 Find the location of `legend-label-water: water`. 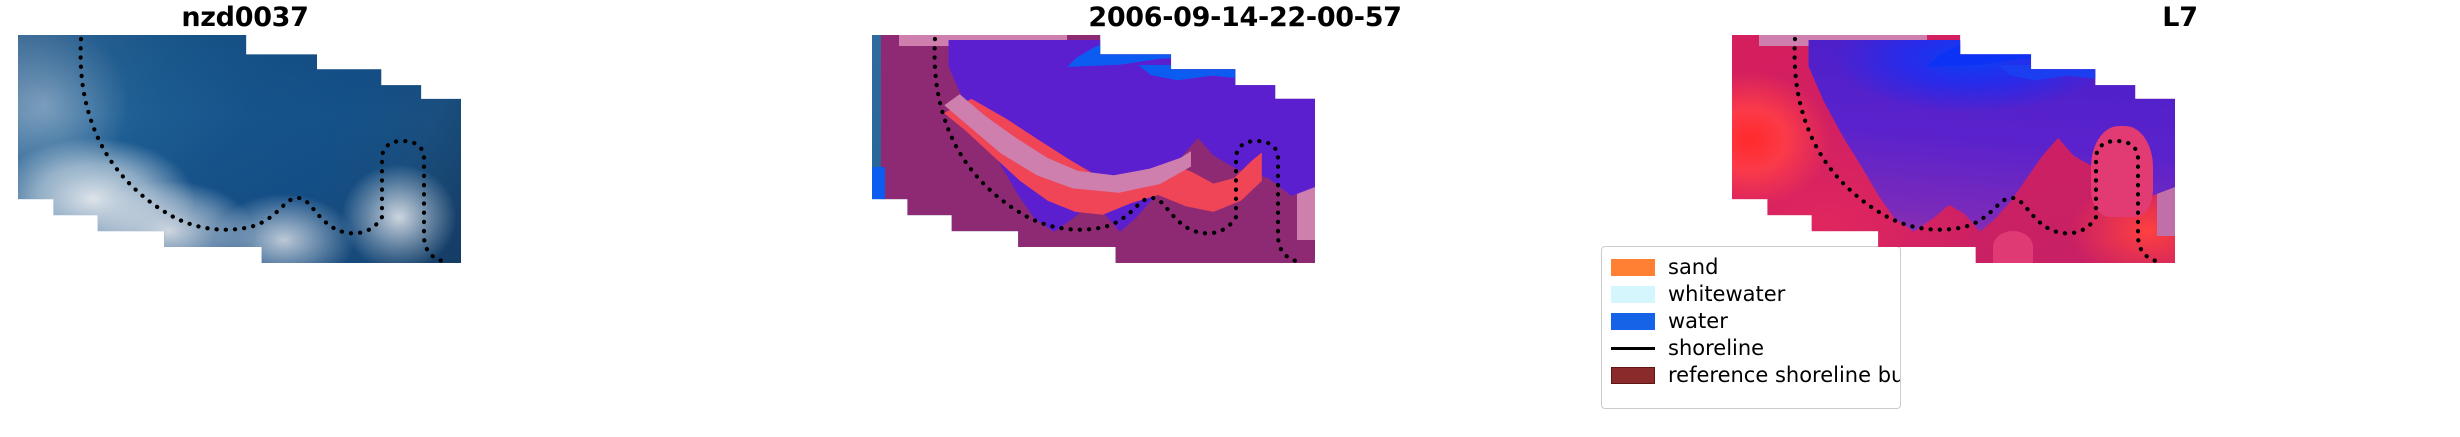

legend-label-water: water is located at coordinates (1698, 321).